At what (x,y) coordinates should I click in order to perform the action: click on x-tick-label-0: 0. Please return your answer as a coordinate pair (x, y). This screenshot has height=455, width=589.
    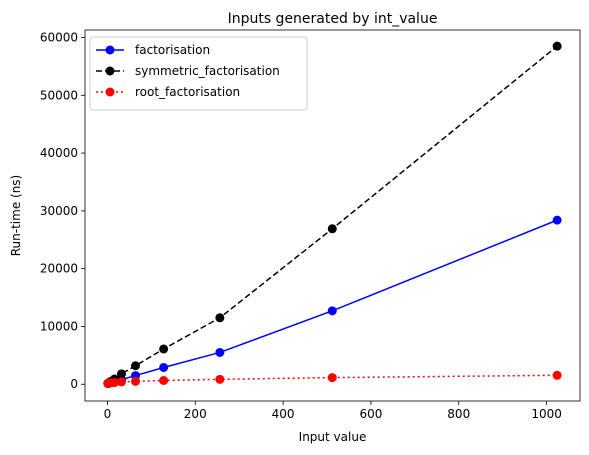
    Looking at the image, I should click on (108, 414).